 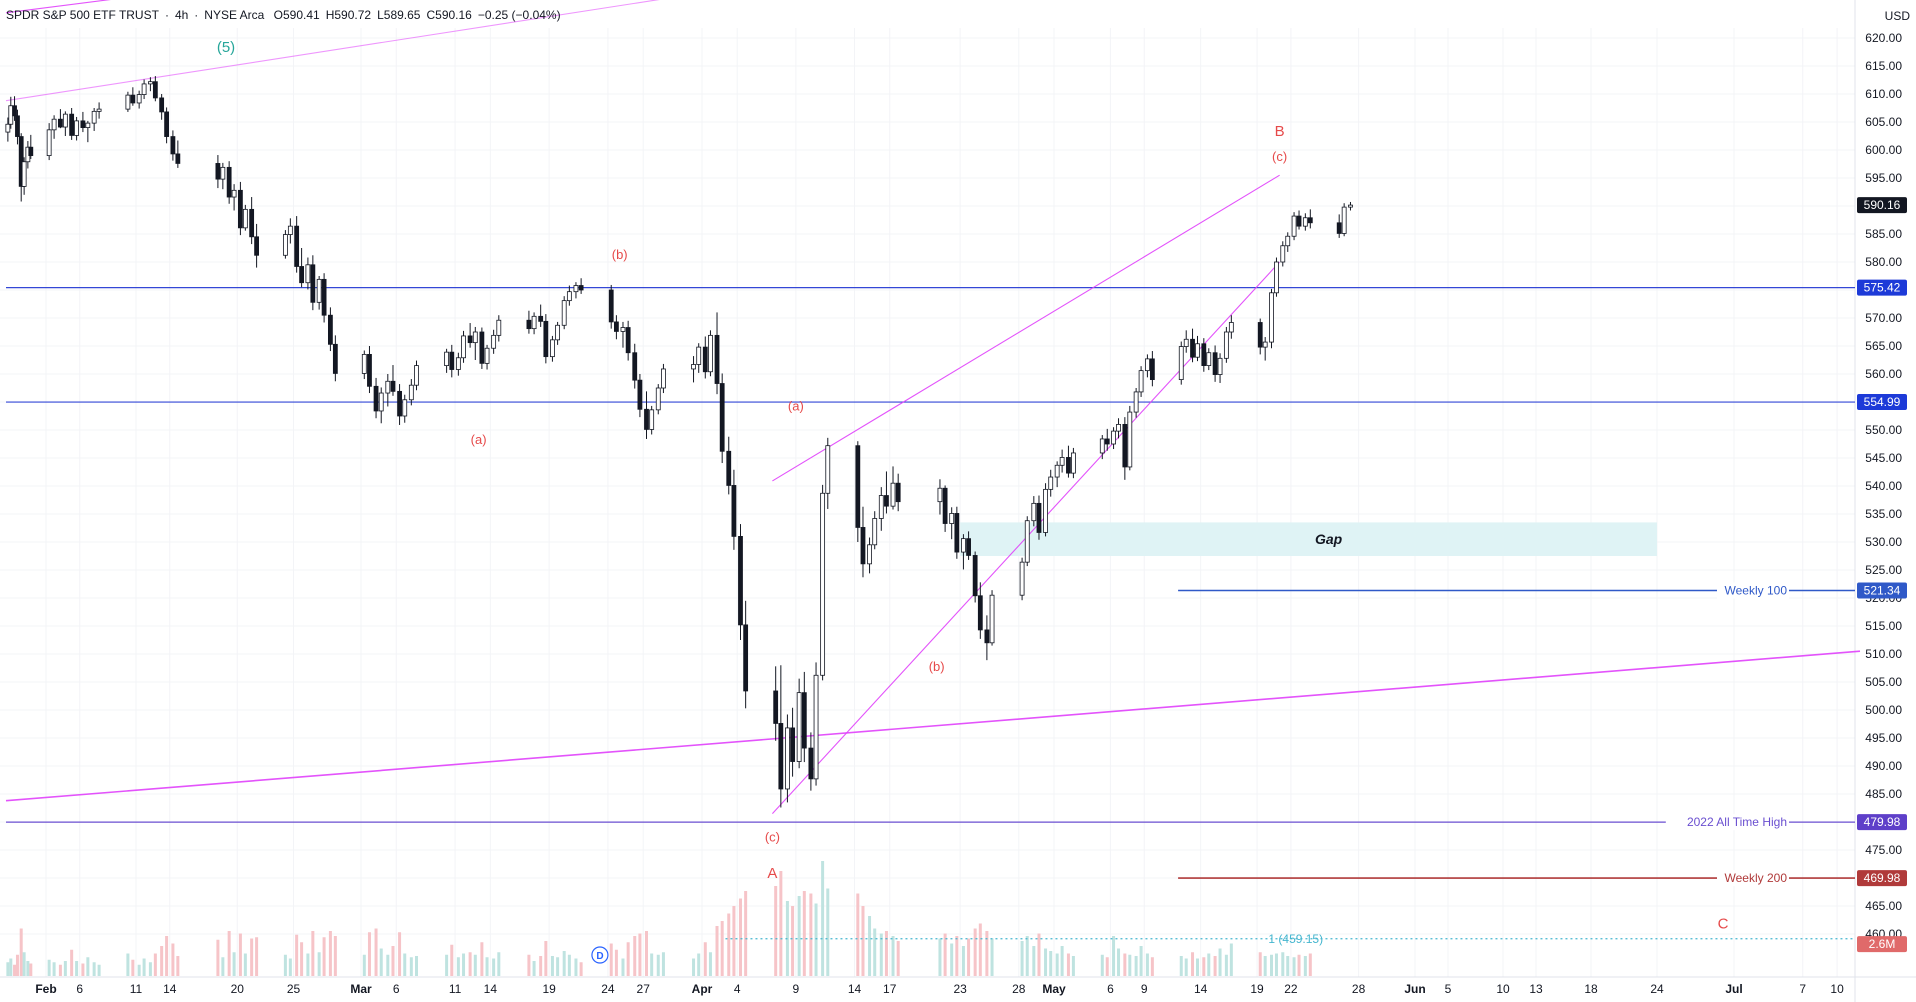 I want to click on wave-label: C, so click(x=1723, y=923).